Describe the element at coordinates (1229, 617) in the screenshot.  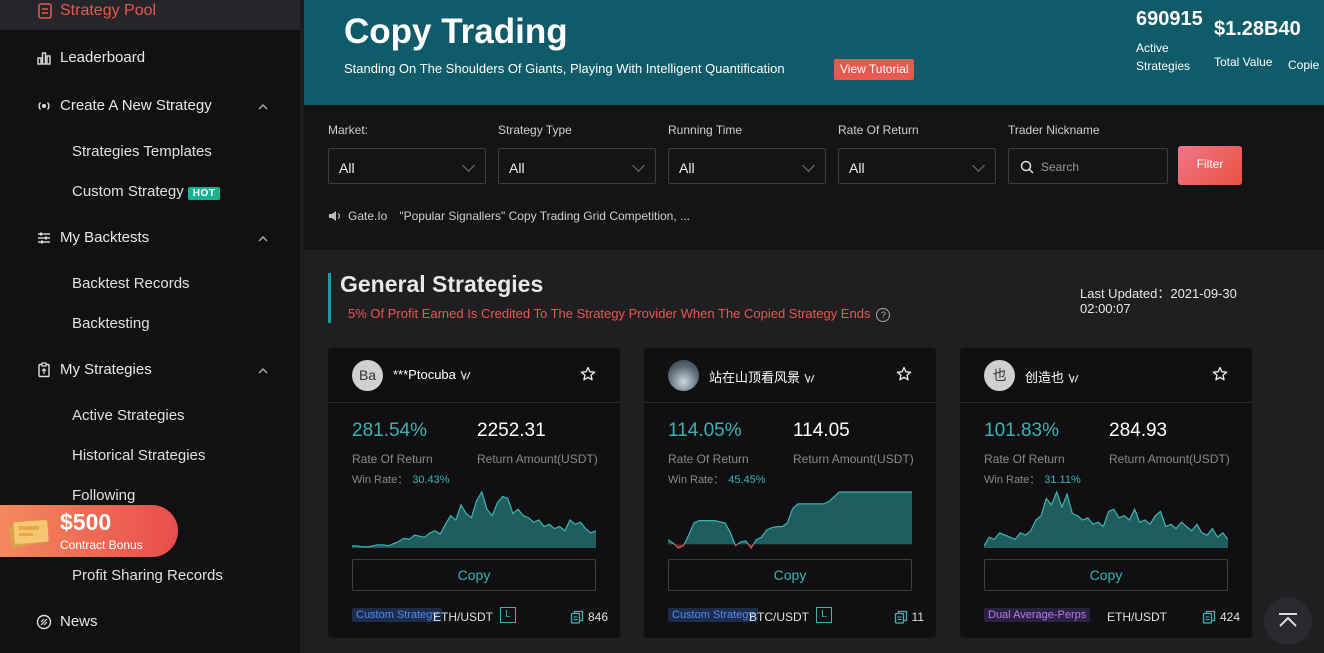
I see `copiers-count-value: 424` at that location.